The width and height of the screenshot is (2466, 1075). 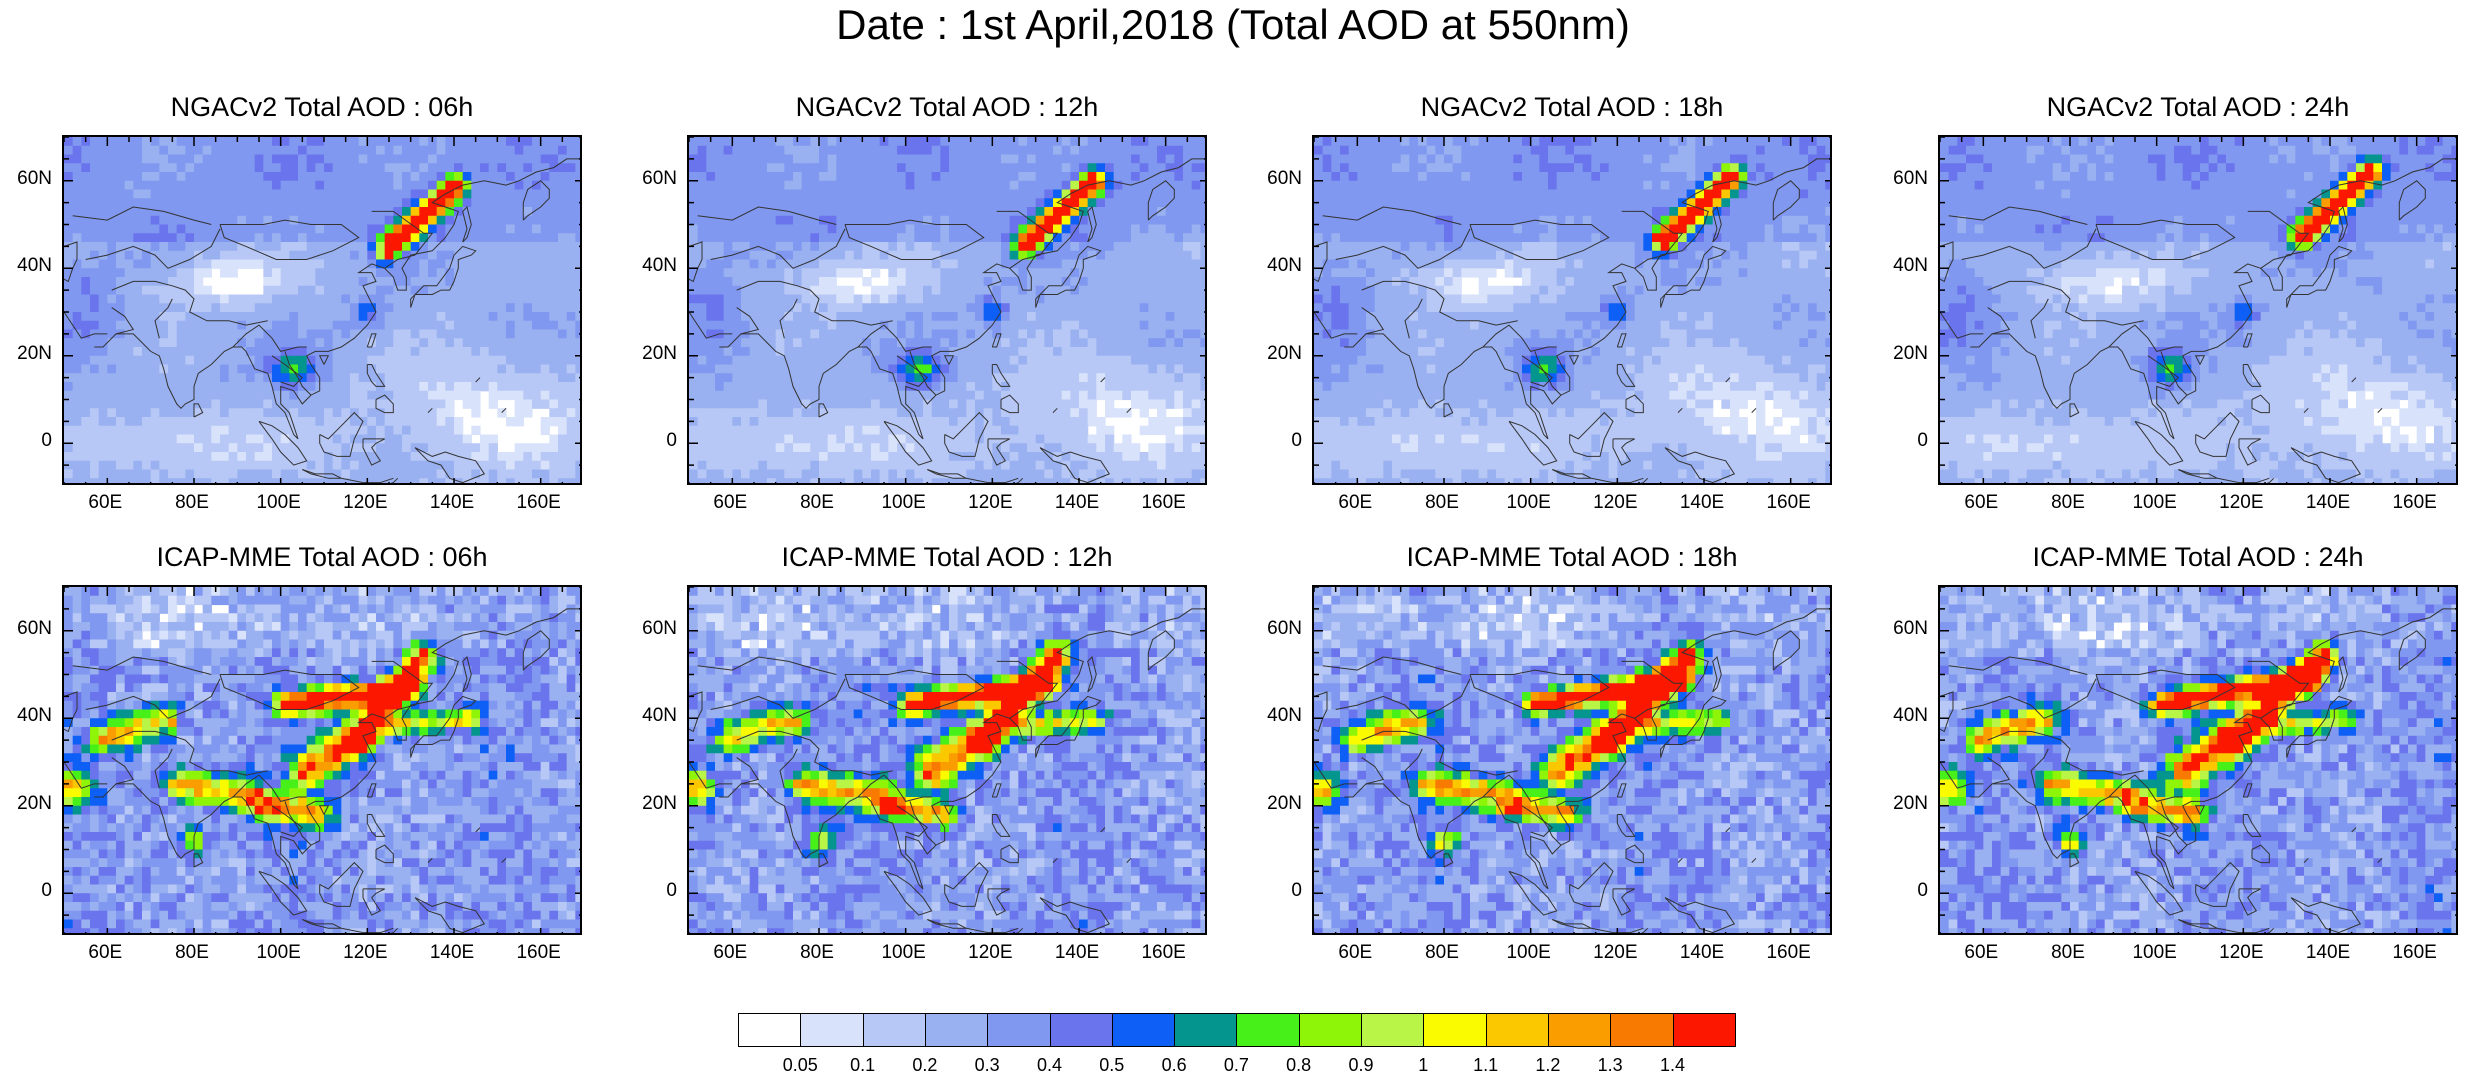 What do you see at coordinates (1610, 1065) in the screenshot?
I see `colorbar-label: 1.3` at bounding box center [1610, 1065].